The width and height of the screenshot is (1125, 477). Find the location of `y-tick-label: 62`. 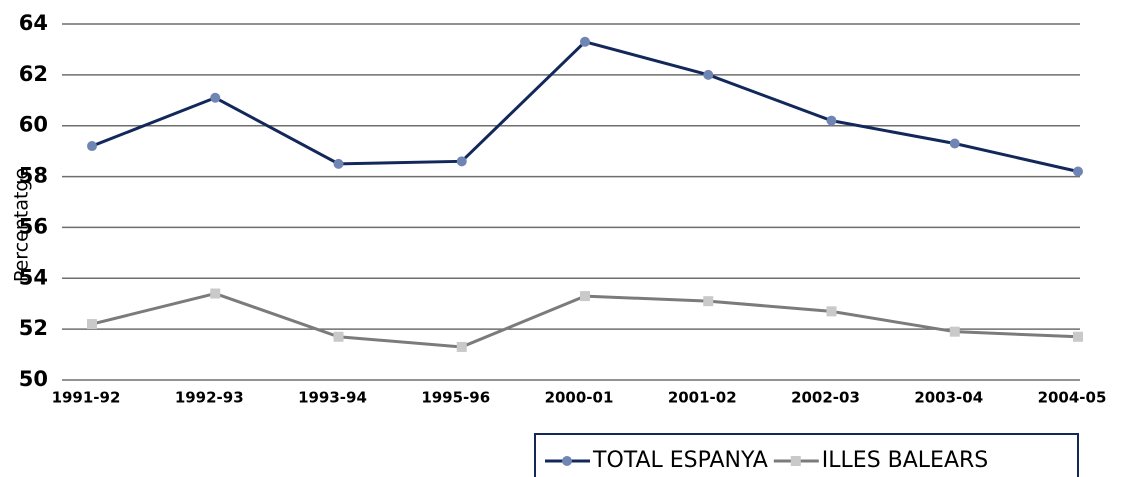

y-tick-label: 62 is located at coordinates (33, 74).